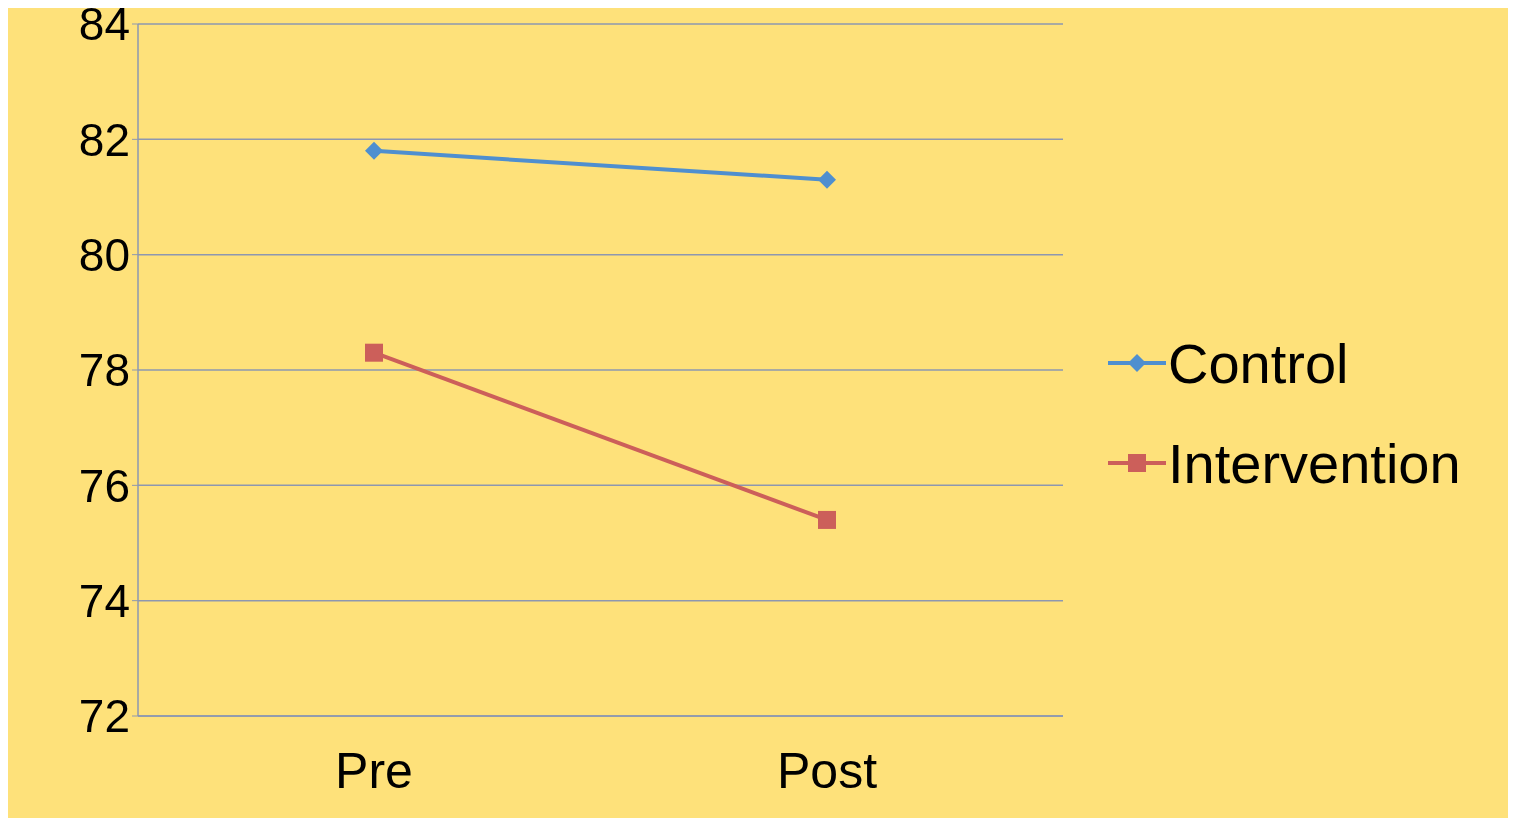  What do you see at coordinates (1258, 363) in the screenshot?
I see `legend-label: Control` at bounding box center [1258, 363].